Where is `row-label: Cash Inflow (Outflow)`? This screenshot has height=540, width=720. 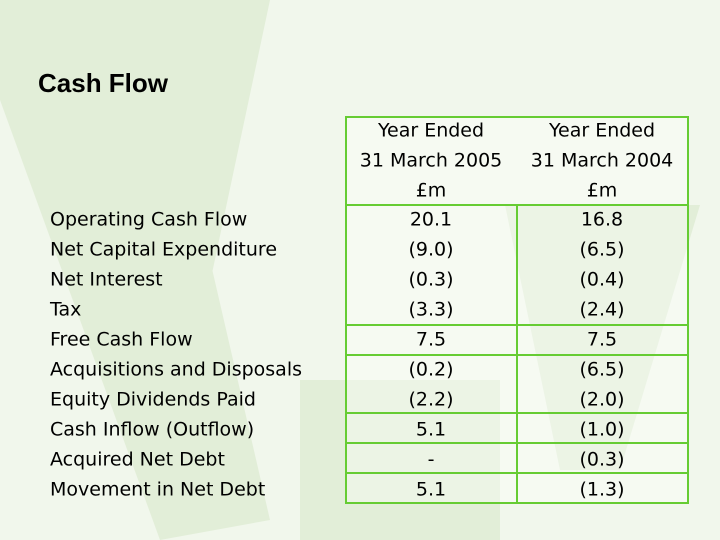
row-label: Cash Inflow (Outflow) is located at coordinates (152, 430).